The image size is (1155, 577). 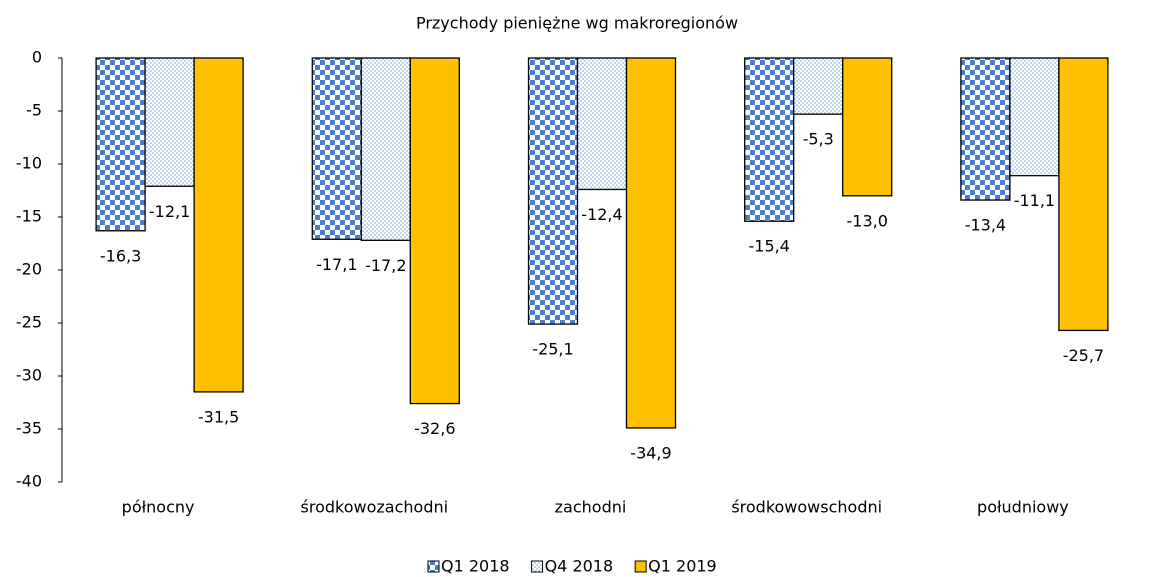 I want to click on value-label: -25,7, so click(x=1083, y=355).